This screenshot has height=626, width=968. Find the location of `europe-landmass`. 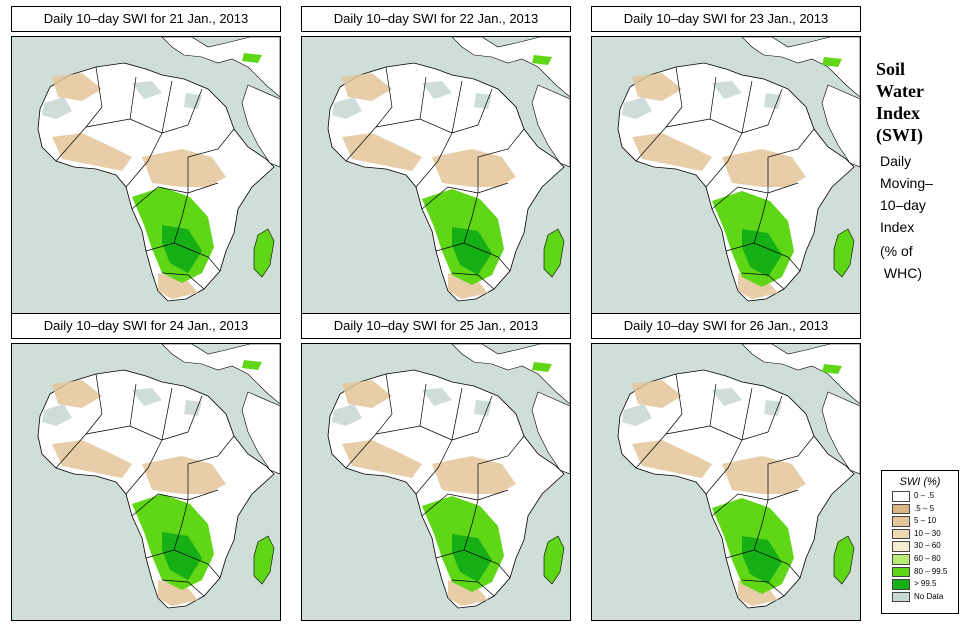

europe-landmass is located at coordinates (510, 67).